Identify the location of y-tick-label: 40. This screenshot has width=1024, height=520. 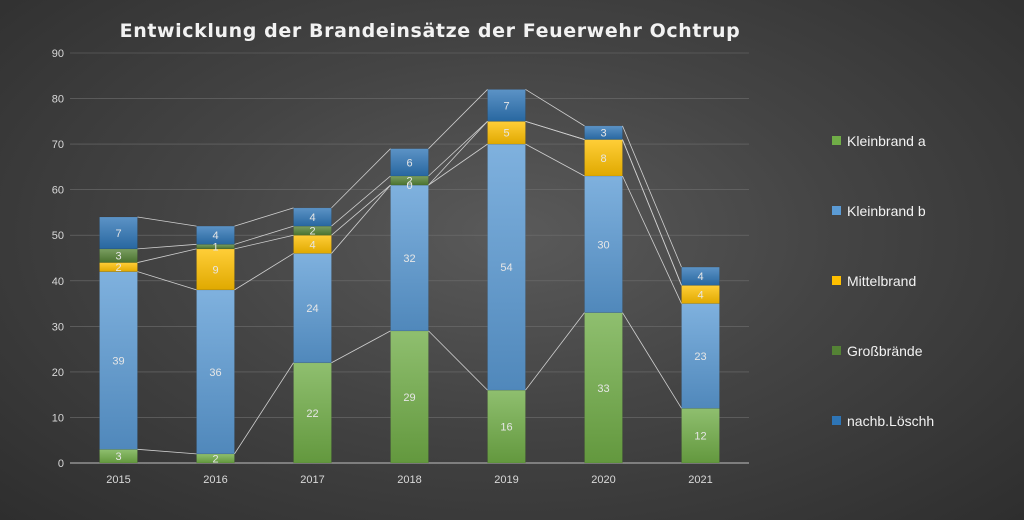
(58, 282).